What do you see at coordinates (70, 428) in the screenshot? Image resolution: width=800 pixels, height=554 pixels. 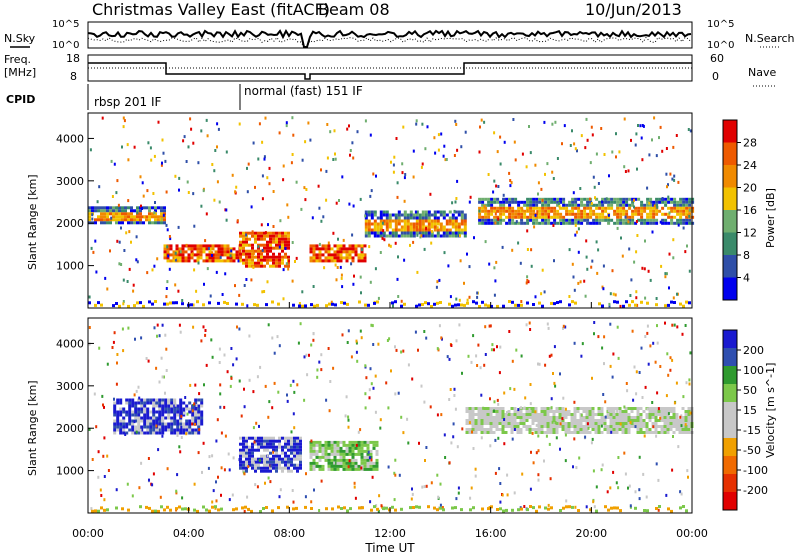 I see `y-tick-label: 2000` at bounding box center [70, 428].